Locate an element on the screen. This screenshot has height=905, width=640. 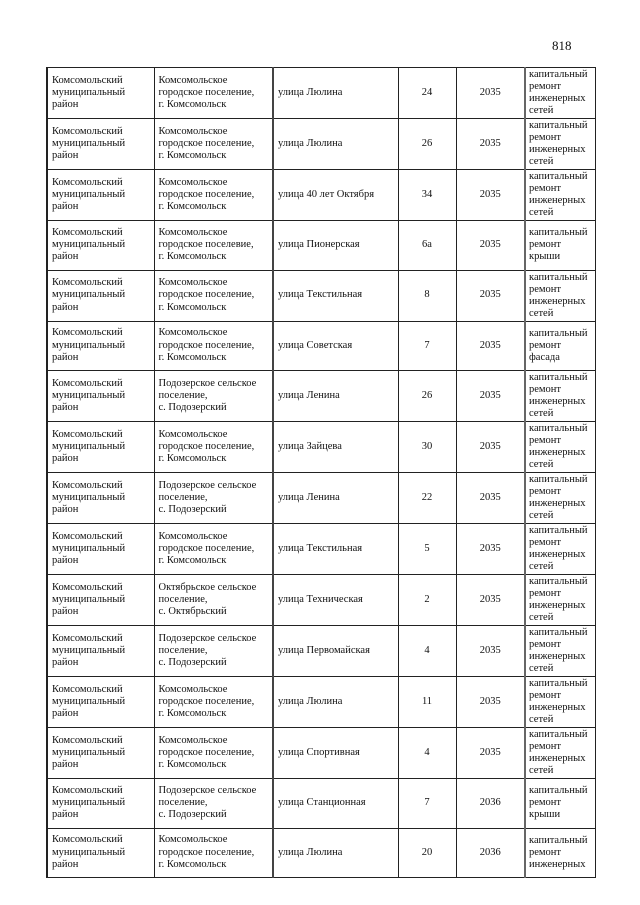
work-type-cell: капитальный ремонт инженерных is located at coordinates (560, 852).